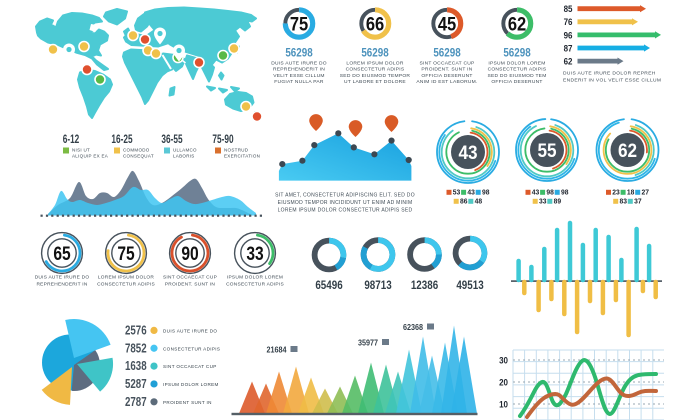  I want to click on svg-text: 66, so click(375, 23).